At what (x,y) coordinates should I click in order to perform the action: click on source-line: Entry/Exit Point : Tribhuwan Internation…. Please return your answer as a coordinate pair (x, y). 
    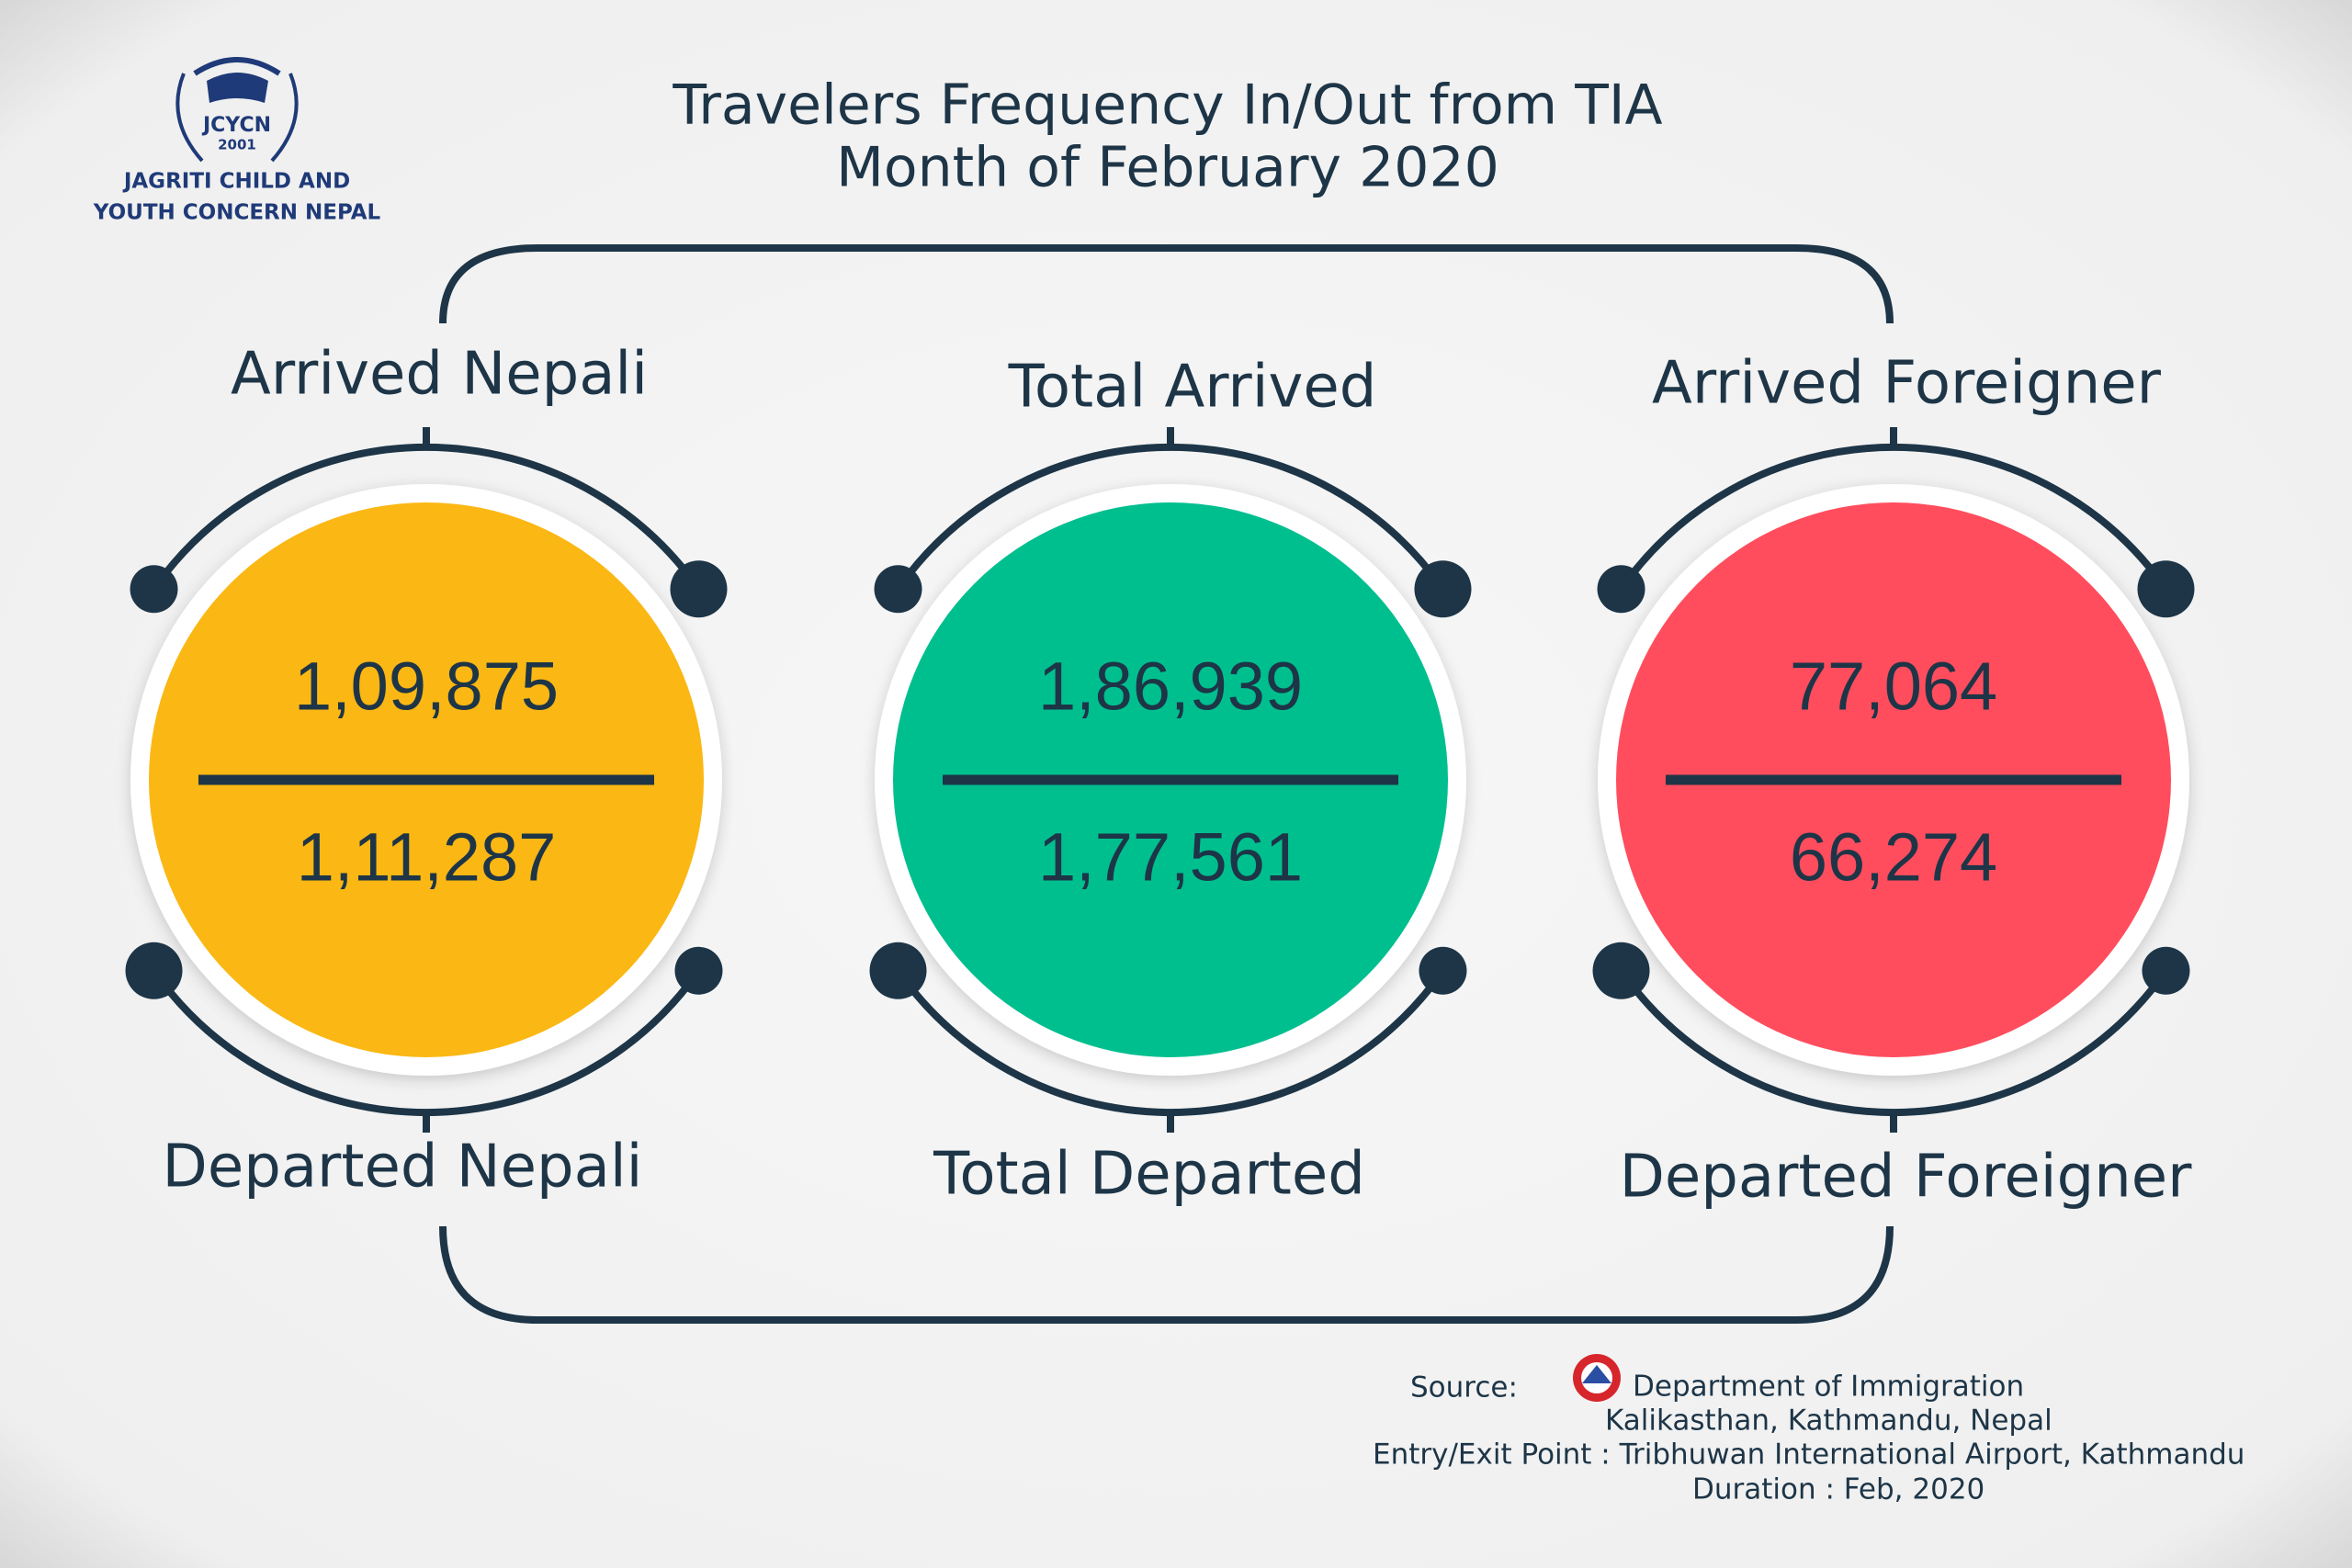
    Looking at the image, I should click on (1809, 1455).